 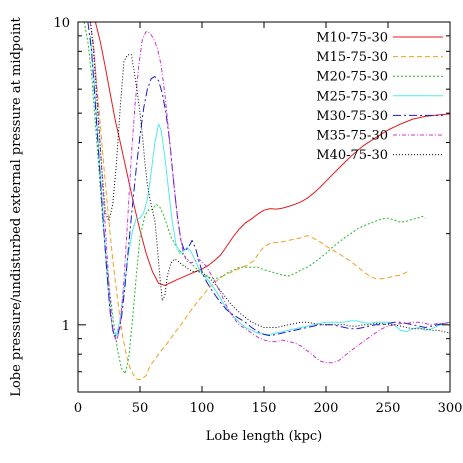 I want to click on y-tick-label: 10, so click(x=61, y=23).